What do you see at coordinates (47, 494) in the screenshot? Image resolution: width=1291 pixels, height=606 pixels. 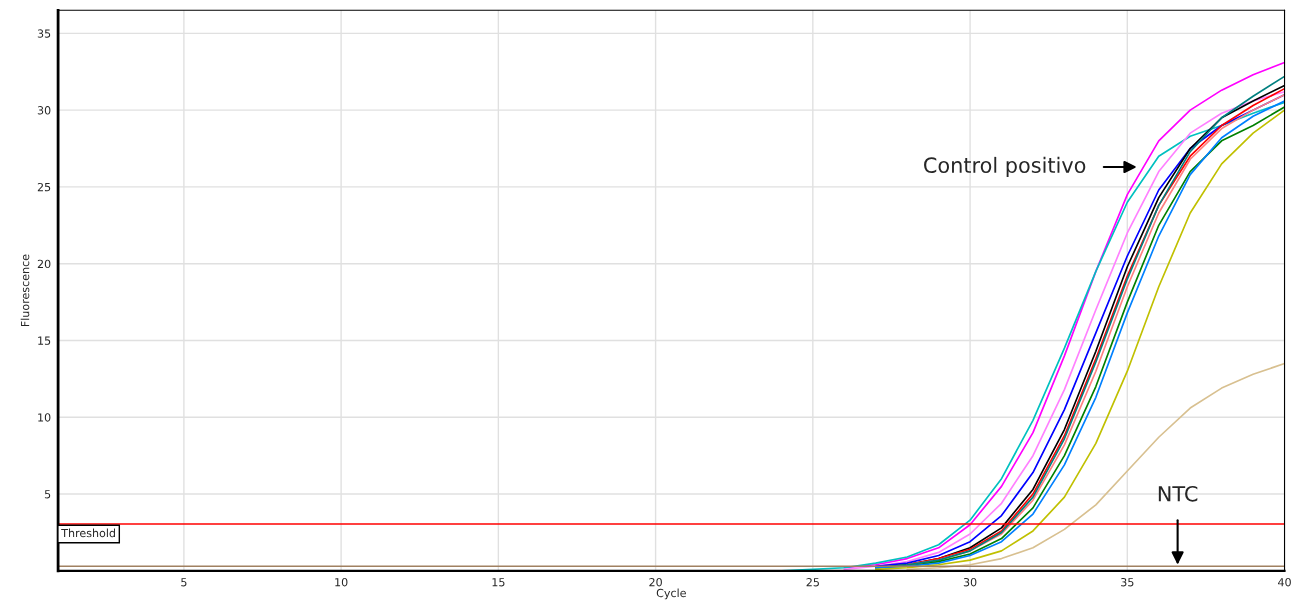 I see `y-tick-label: 5` at bounding box center [47, 494].